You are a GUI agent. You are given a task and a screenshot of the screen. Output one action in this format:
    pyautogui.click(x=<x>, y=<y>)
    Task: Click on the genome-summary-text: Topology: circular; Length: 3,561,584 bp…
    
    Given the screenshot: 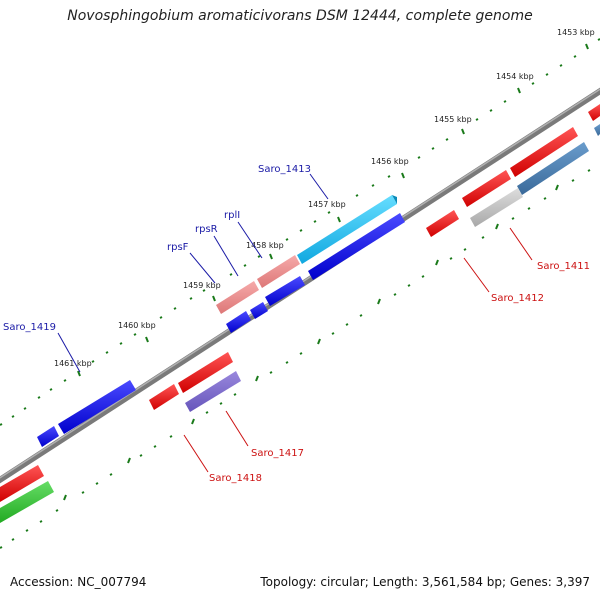 What is the action you would take?
    pyautogui.click(x=425, y=582)
    